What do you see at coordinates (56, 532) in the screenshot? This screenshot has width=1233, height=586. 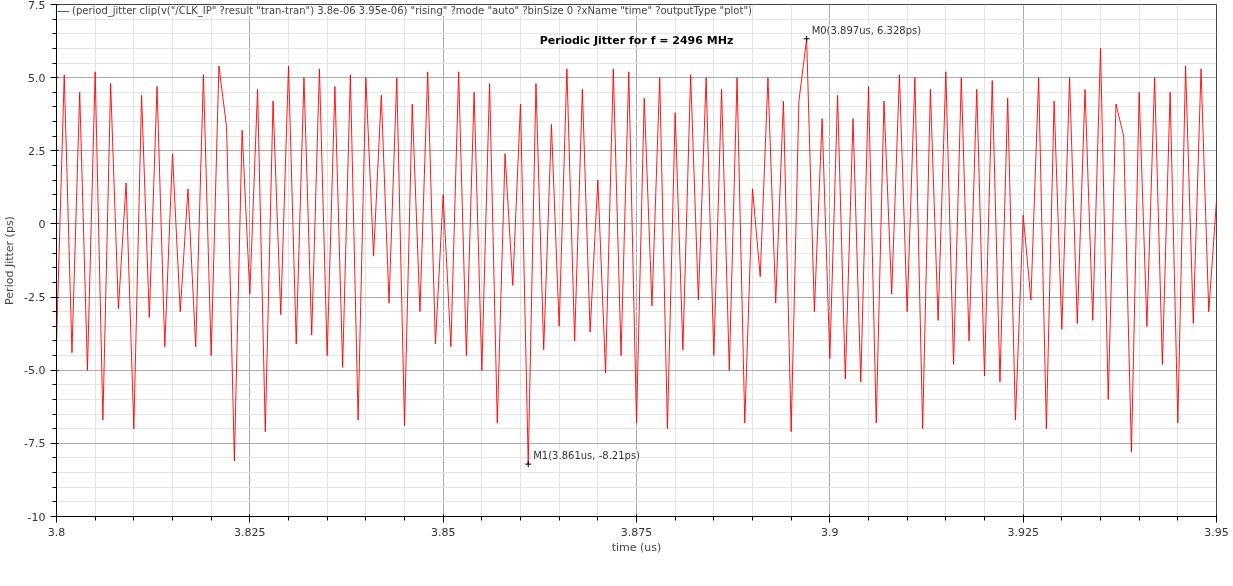 I see `x-tick-label: 3.8` at bounding box center [56, 532].